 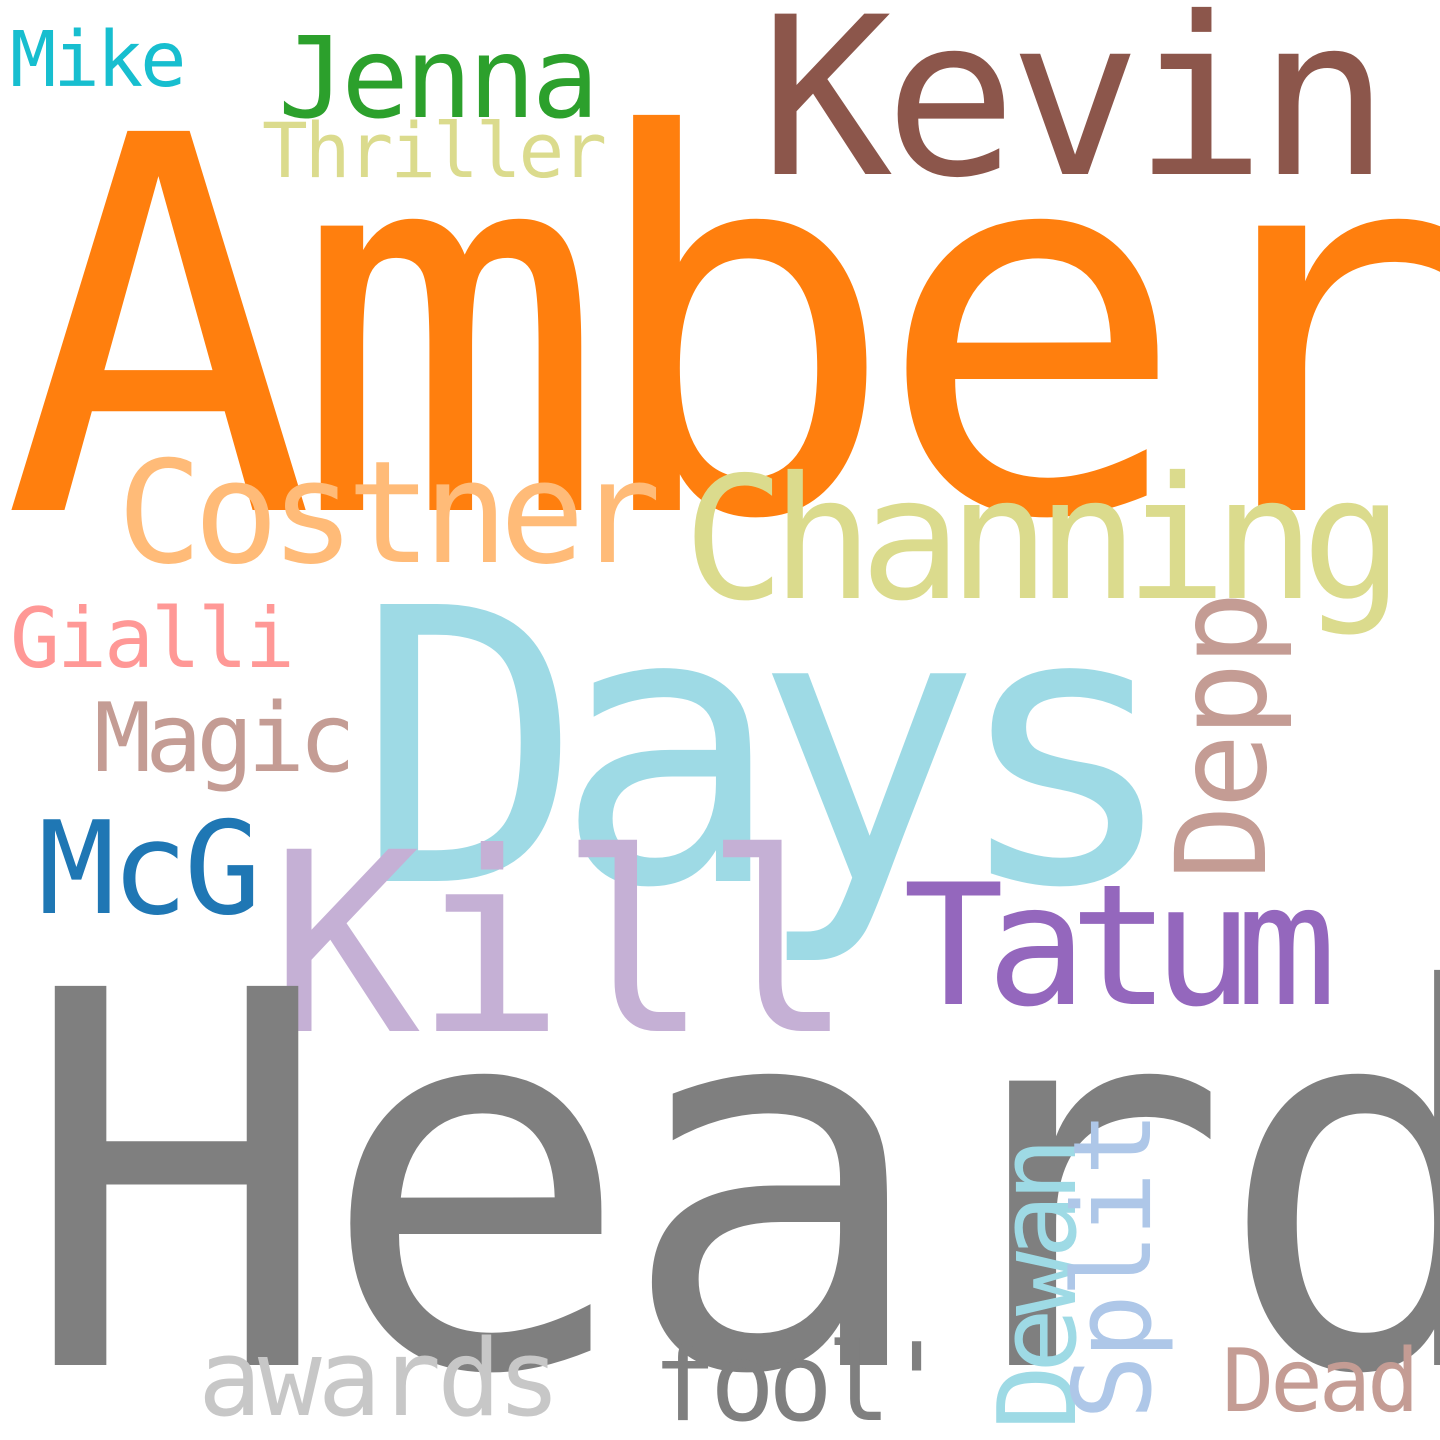 What do you see at coordinates (152, 638) in the screenshot?
I see `word-gialli: Gialli` at bounding box center [152, 638].